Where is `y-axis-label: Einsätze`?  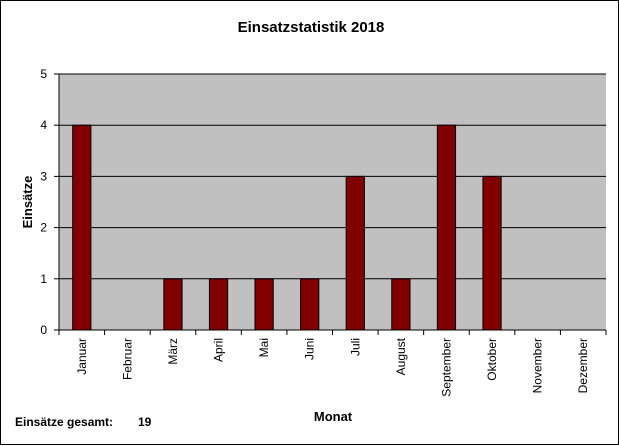
y-axis-label: Einsätze is located at coordinates (27, 202).